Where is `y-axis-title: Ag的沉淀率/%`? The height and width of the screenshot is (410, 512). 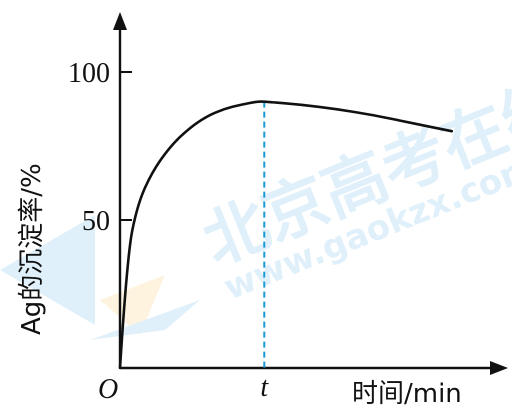
y-axis-title: Ag的沉淀率/% is located at coordinates (32, 249).